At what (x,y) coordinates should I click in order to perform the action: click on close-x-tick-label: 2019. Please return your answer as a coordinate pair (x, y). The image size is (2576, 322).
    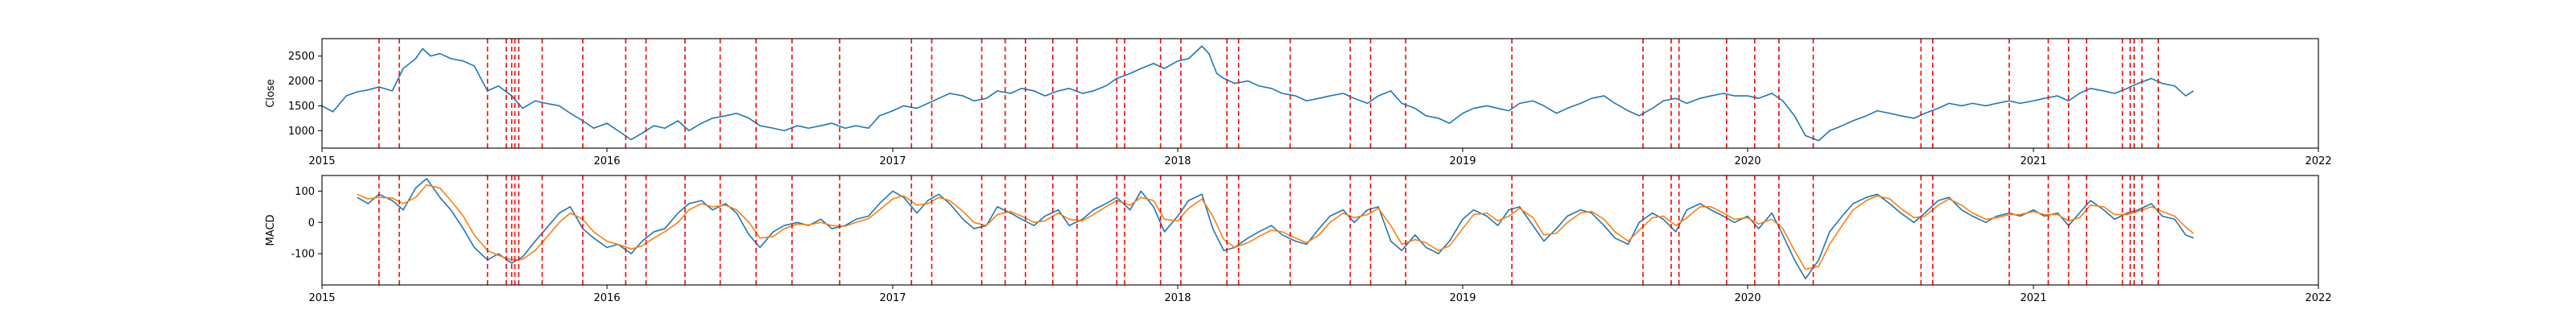
    Looking at the image, I should click on (1462, 161).